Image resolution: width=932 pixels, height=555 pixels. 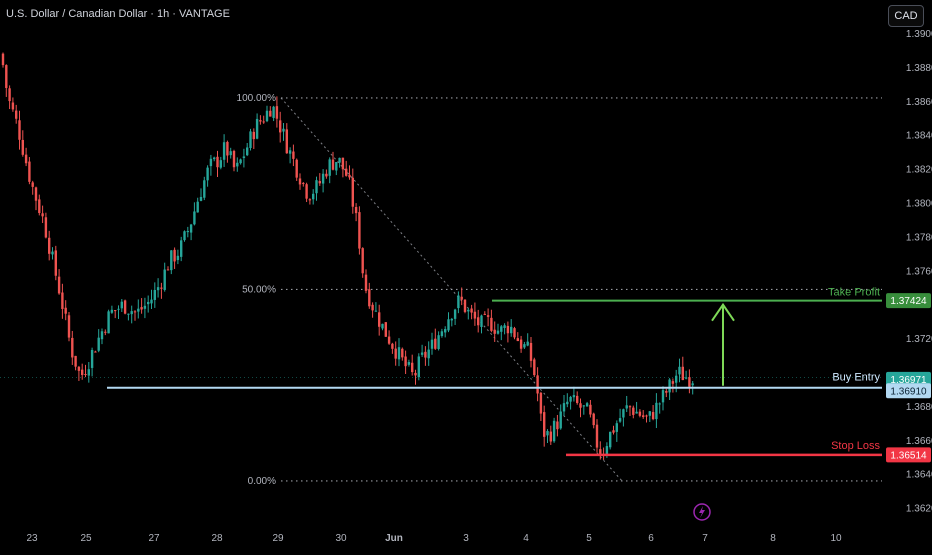 I want to click on y-tick-label: 1.37200, so click(x=919, y=339).